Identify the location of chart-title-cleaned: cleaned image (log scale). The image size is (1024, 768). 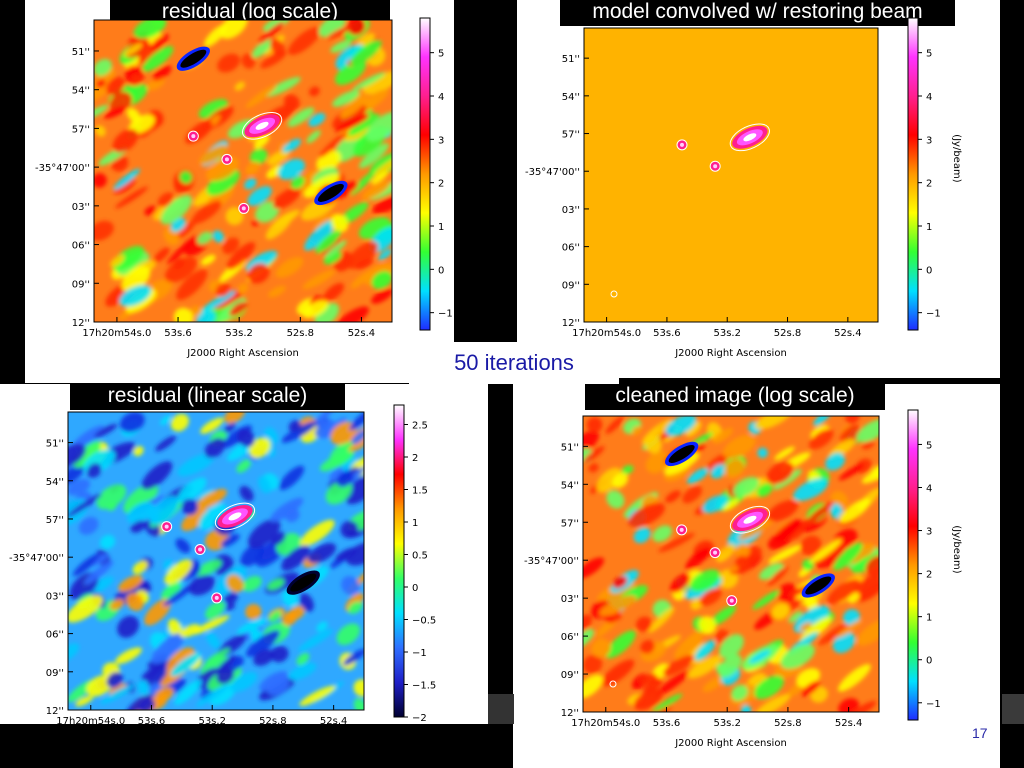
(735, 397).